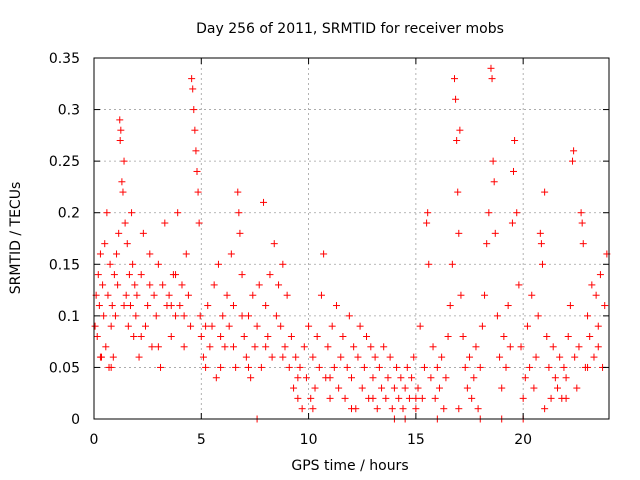  What do you see at coordinates (64, 59) in the screenshot?
I see `y-tick-label: 0.35` at bounding box center [64, 59].